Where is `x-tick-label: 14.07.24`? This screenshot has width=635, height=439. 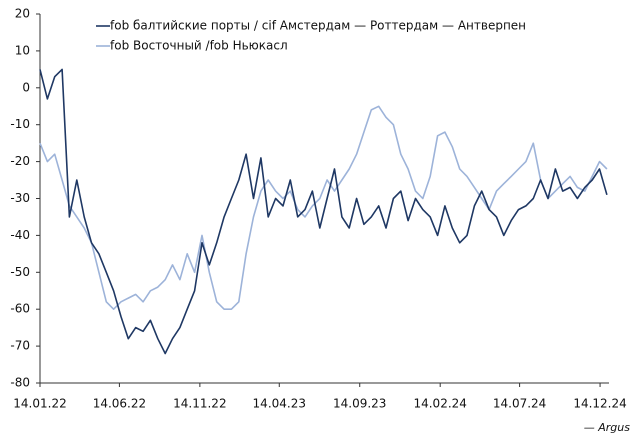
x-tick-label: 14.07.24 is located at coordinates (519, 404).